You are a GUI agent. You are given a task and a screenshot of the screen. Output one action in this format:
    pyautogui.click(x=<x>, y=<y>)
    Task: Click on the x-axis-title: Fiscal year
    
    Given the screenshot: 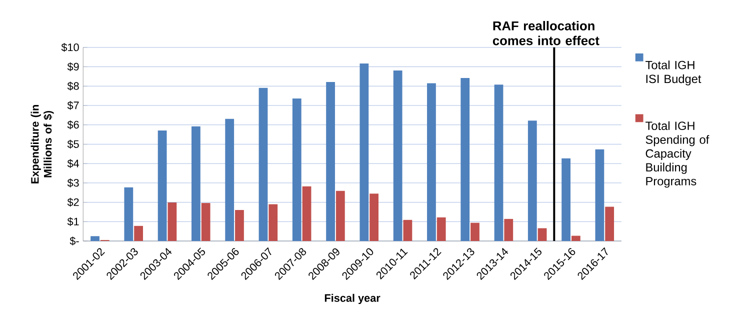 What is the action you would take?
    pyautogui.click(x=352, y=299)
    